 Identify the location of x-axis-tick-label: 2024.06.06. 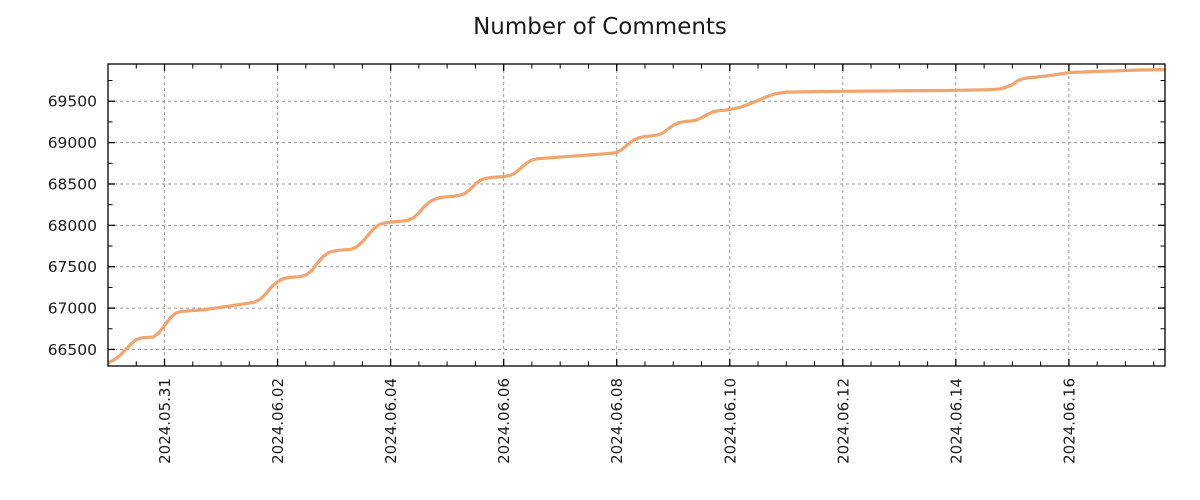
(504, 421).